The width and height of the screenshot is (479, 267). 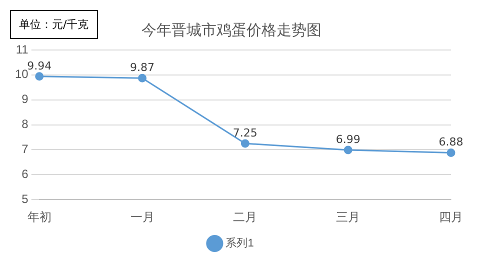 What do you see at coordinates (451, 142) in the screenshot?
I see `data-label: 6.88` at bounding box center [451, 142].